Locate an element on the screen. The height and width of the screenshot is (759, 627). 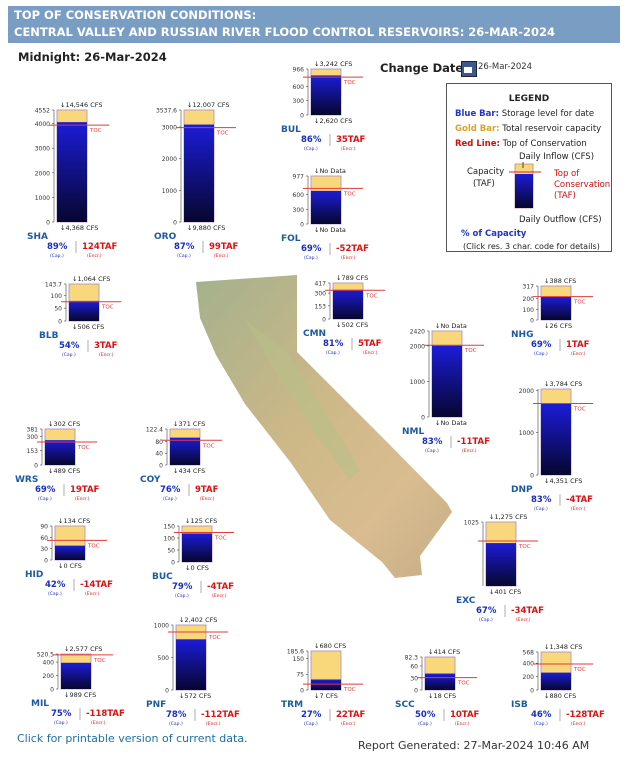
dnp-tick-label: 2000 is located at coordinates (526, 391).